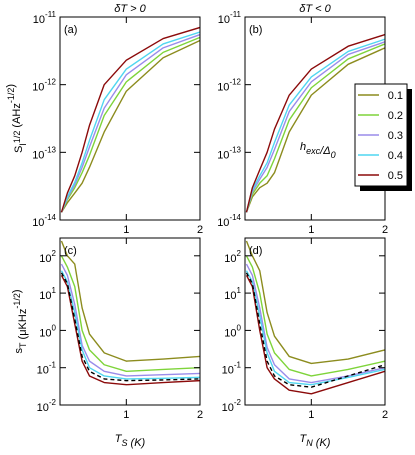 The width and height of the screenshot is (415, 455). I want to click on x-axis-label: TS (K), so click(130, 441).